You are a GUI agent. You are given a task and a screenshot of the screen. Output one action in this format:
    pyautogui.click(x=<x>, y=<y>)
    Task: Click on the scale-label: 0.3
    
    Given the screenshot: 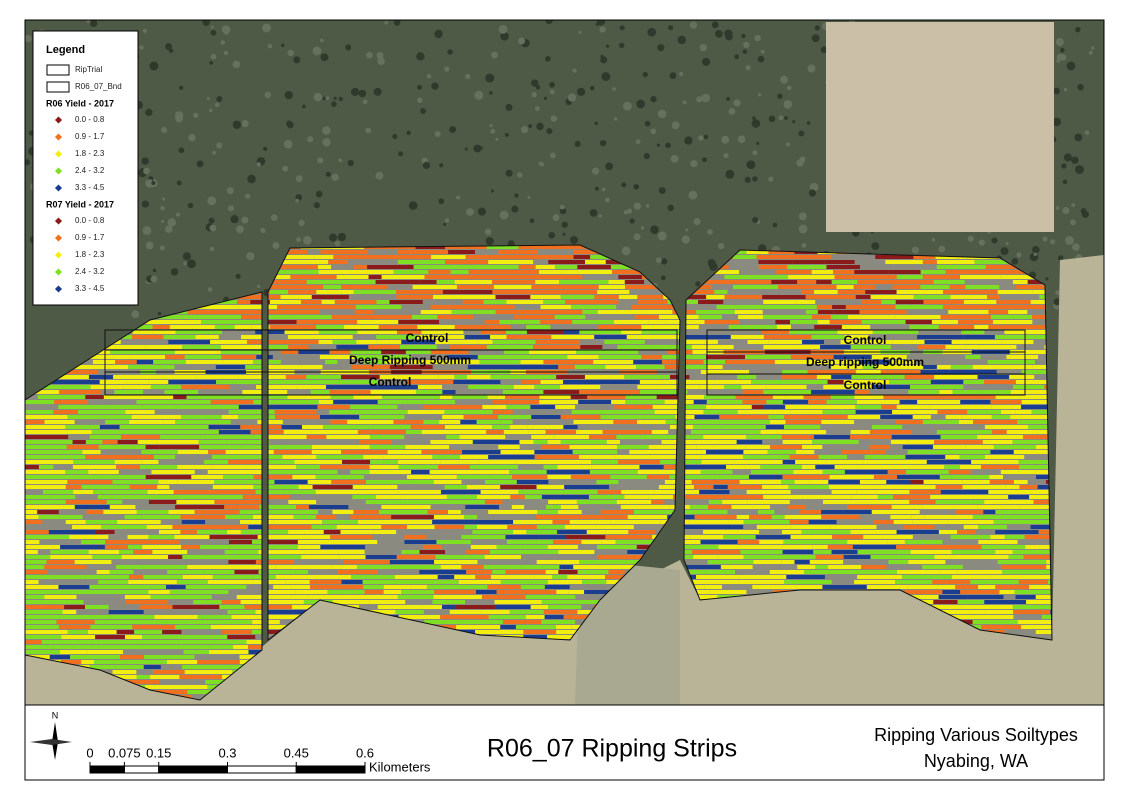 What is the action you would take?
    pyautogui.click(x=227, y=752)
    